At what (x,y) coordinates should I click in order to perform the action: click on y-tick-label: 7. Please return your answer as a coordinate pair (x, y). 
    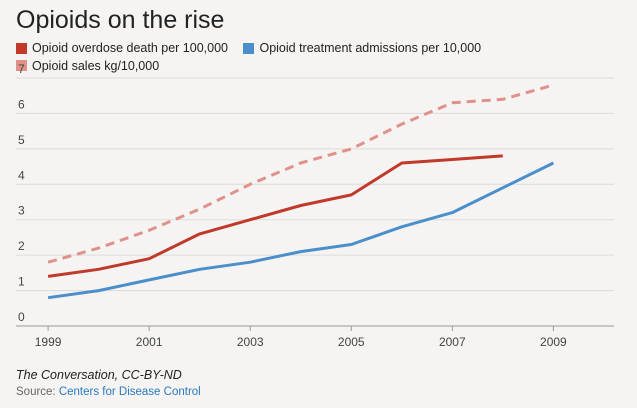
    Looking at the image, I should click on (21, 69).